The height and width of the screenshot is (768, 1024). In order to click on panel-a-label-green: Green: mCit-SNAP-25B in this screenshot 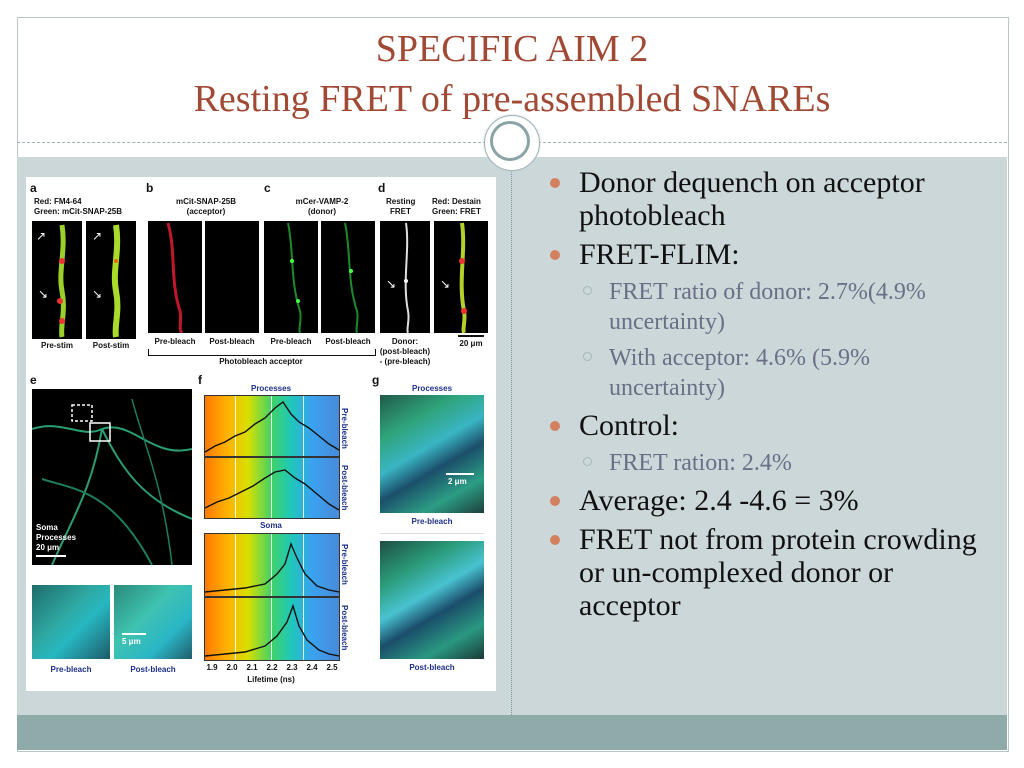, I will do `click(78, 211)`.